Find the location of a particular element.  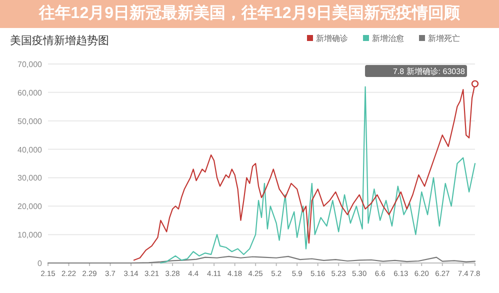

y-tick-label: 0 is located at coordinates (40, 263).